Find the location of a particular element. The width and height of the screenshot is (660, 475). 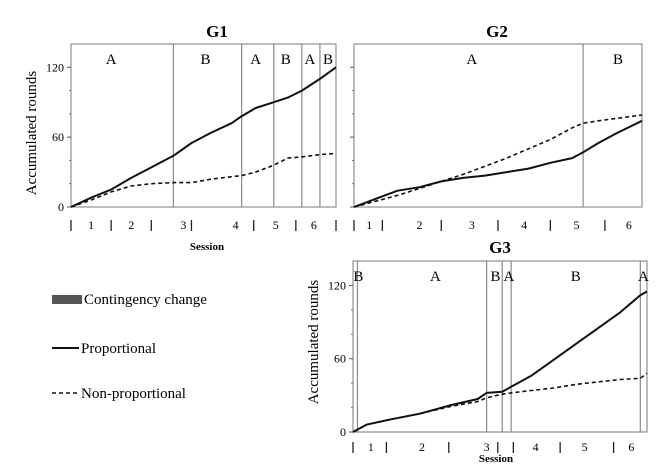

legend-swatch-bar is located at coordinates (67, 299).